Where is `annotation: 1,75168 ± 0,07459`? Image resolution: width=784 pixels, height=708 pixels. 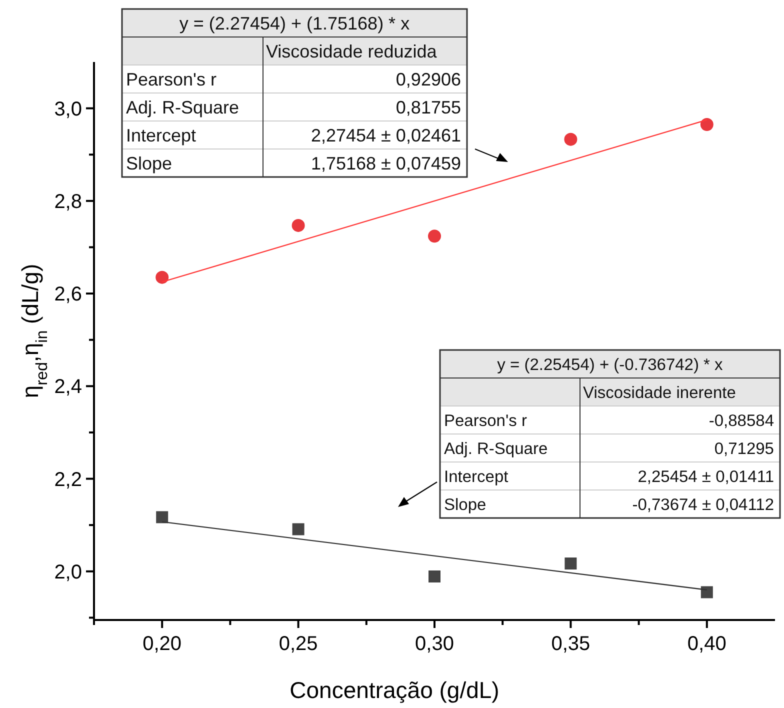
annotation: 1,75168 ± 0,07459 is located at coordinates (385, 163).